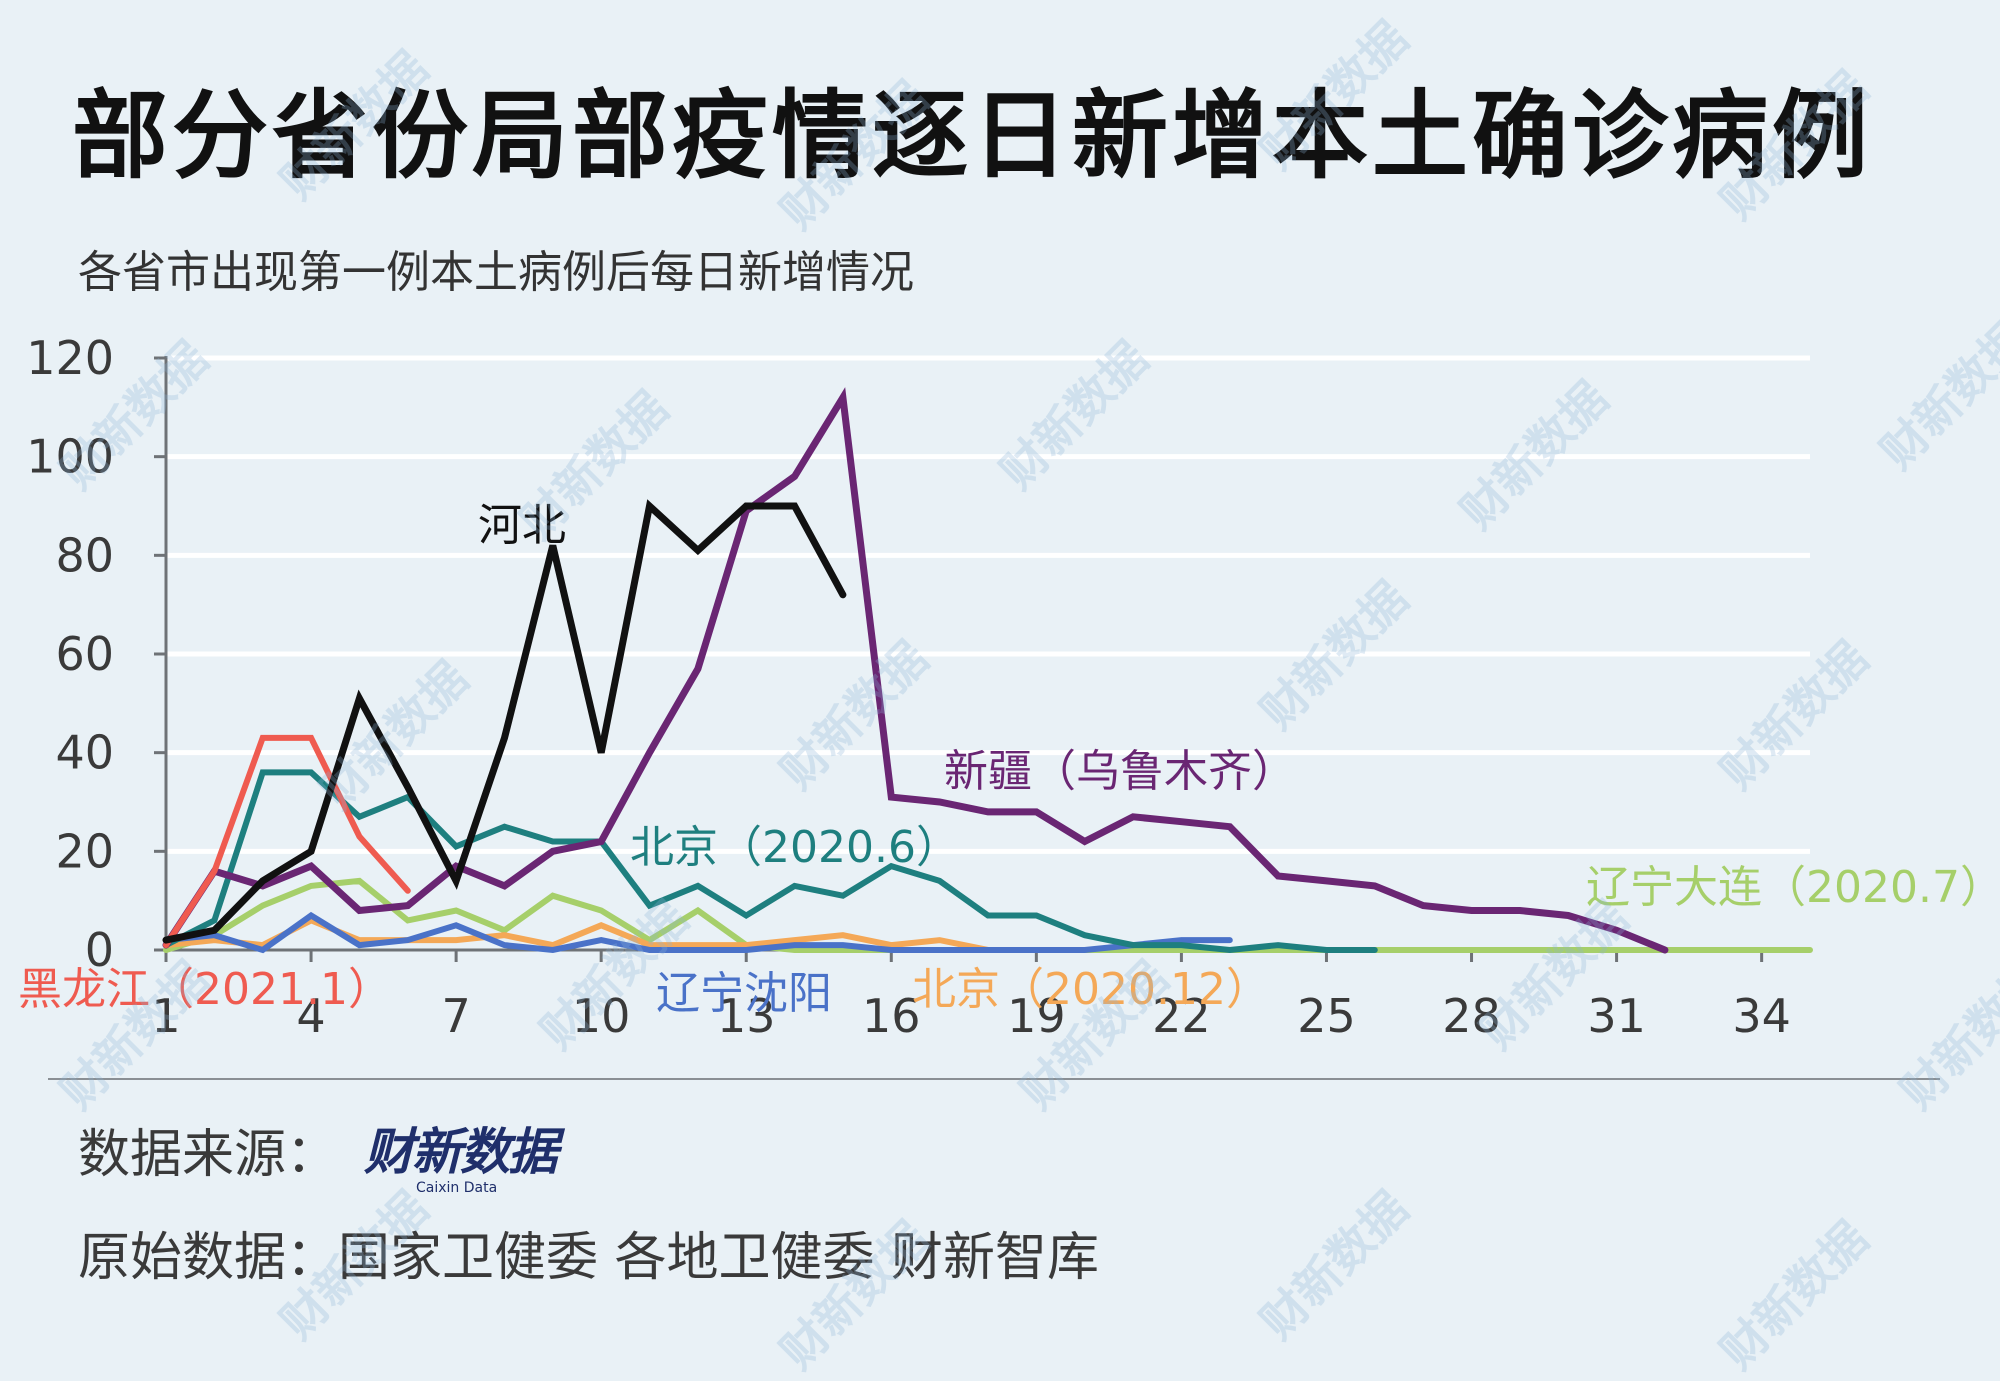  Describe the element at coordinates (1120, 771) in the screenshot. I see `series-label: 新疆（乌鲁木齐）` at that location.